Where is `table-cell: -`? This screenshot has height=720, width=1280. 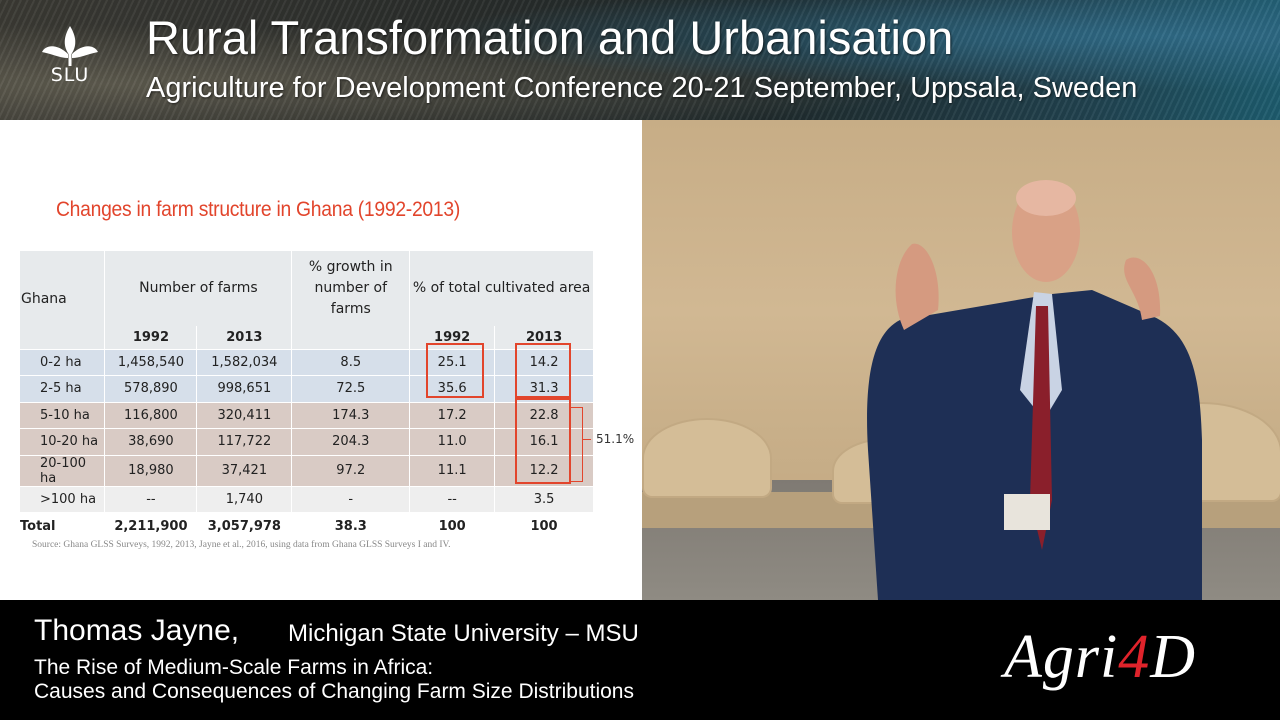
table-cell: - is located at coordinates (351, 499).